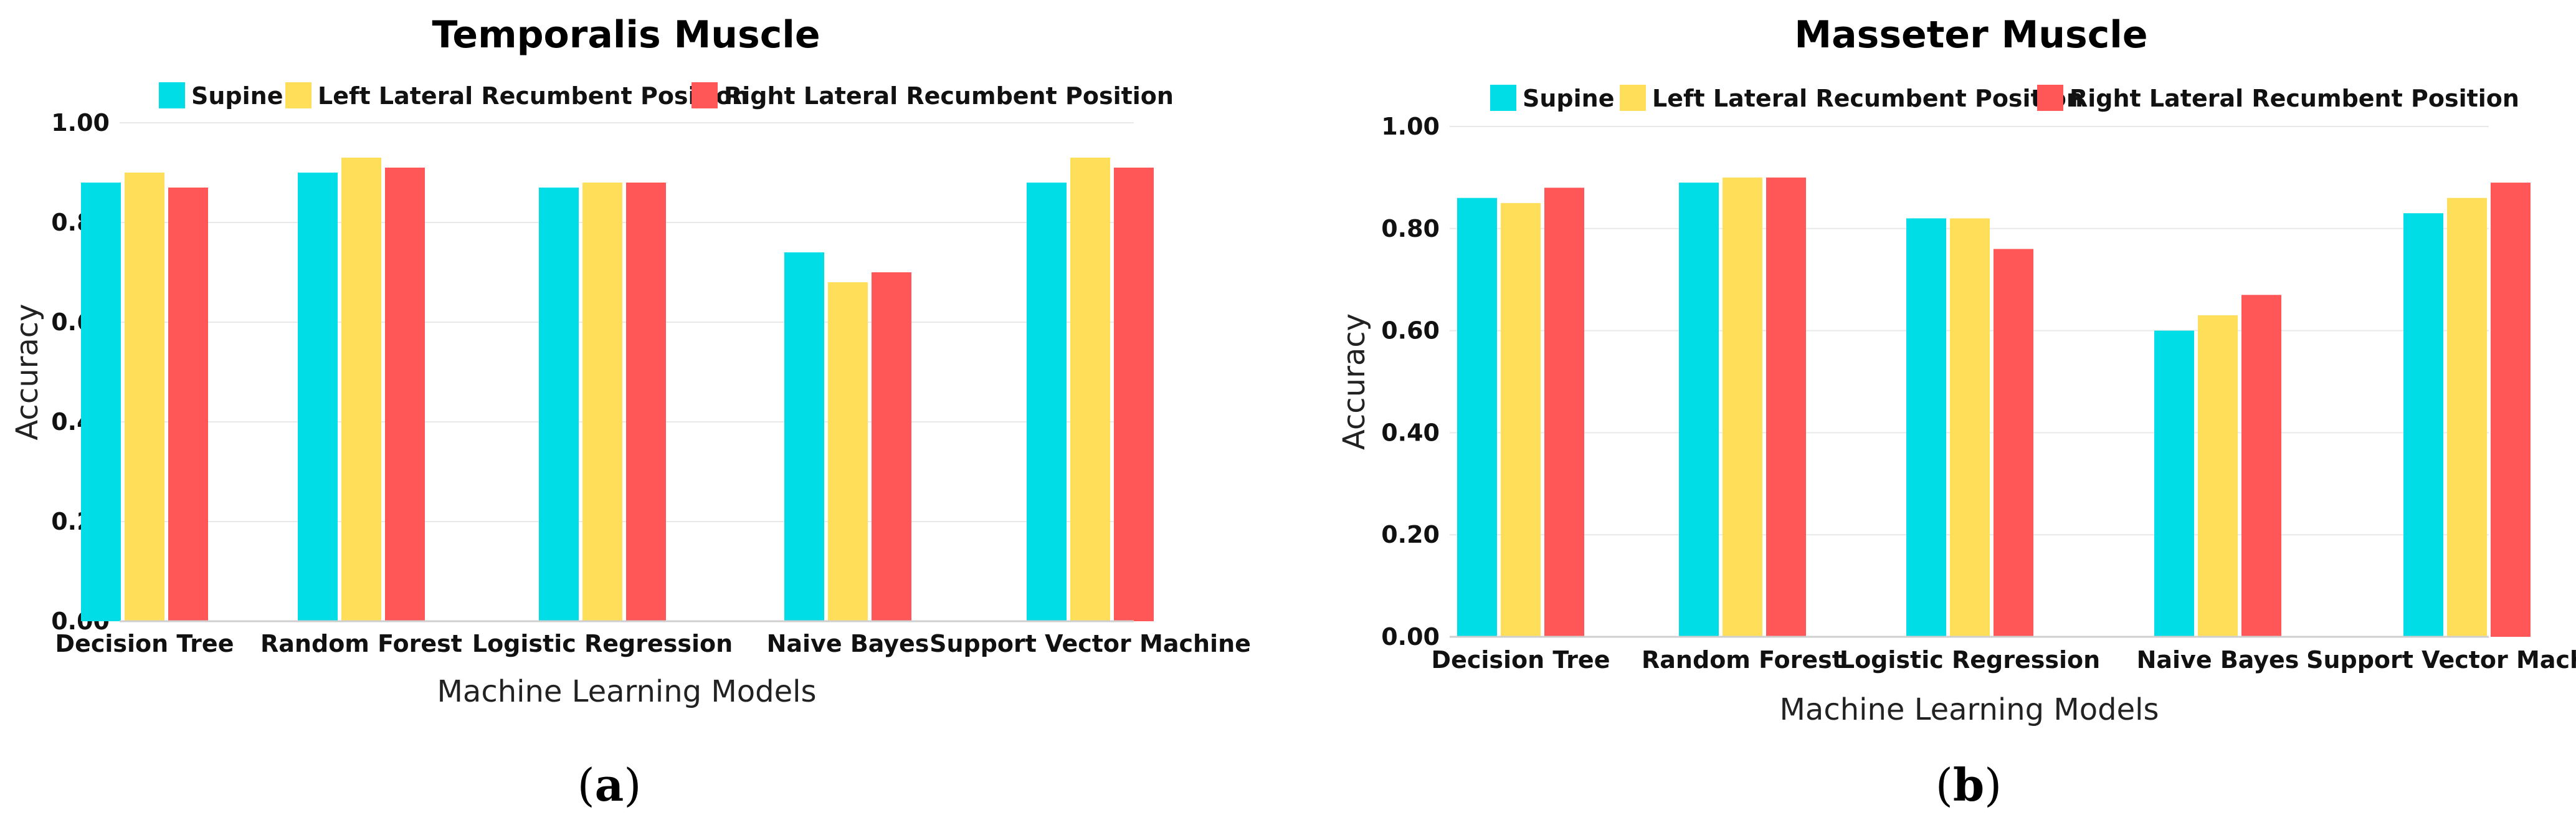 Image resolution: width=2576 pixels, height=825 pixels. Describe the element at coordinates (626, 35) in the screenshot. I see `chart-title: Temporalis Muscle` at that location.